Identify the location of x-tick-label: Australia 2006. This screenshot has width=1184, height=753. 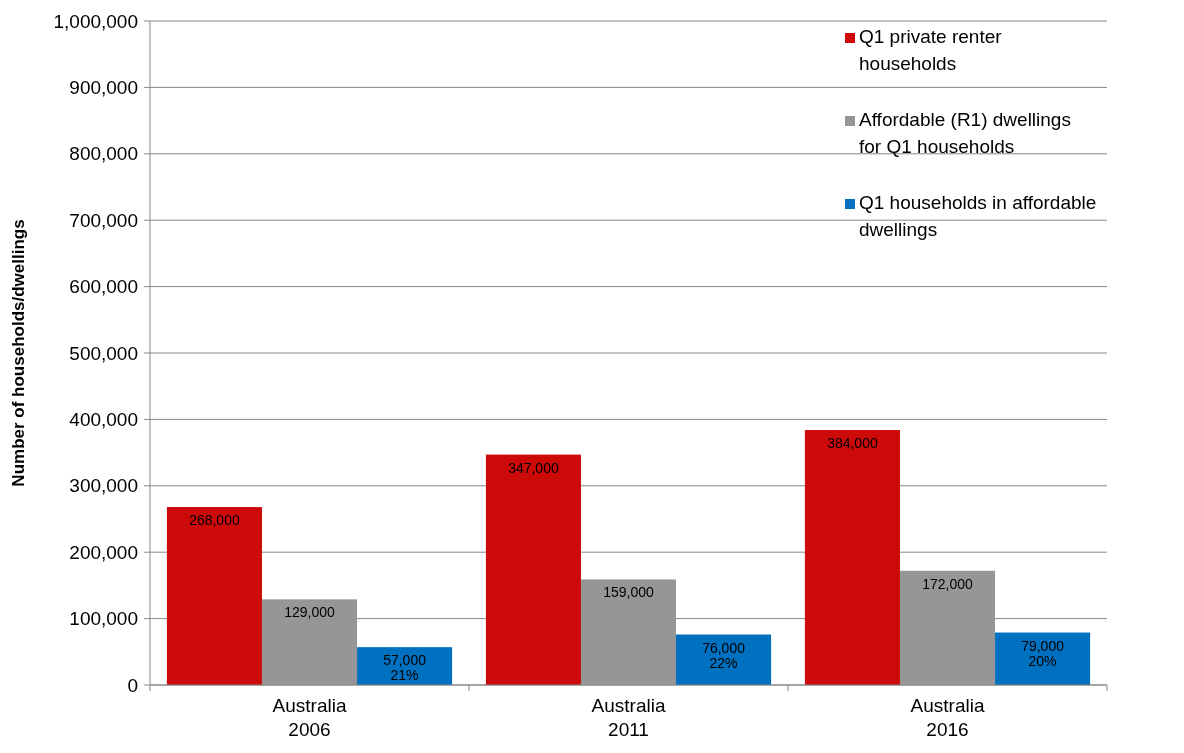
(309, 717).